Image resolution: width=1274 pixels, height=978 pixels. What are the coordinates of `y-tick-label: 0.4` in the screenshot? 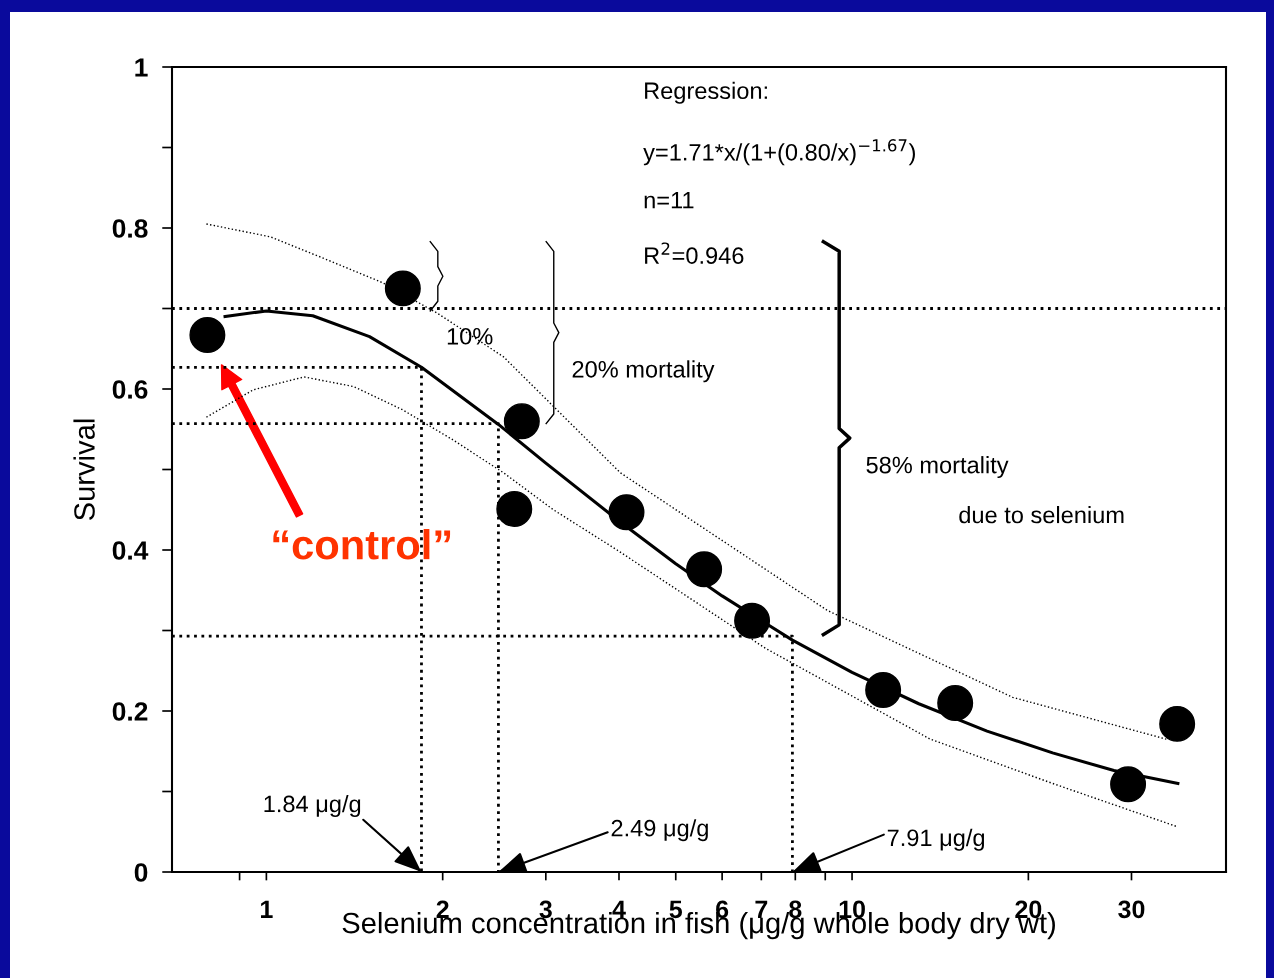 It's located at (130, 550).